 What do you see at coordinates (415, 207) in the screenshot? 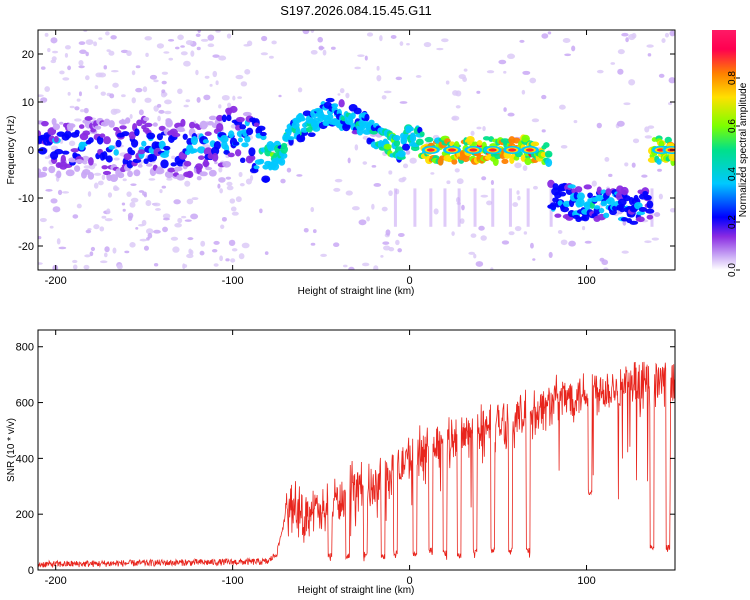
I see `spectrogram-streak` at bounding box center [415, 207].